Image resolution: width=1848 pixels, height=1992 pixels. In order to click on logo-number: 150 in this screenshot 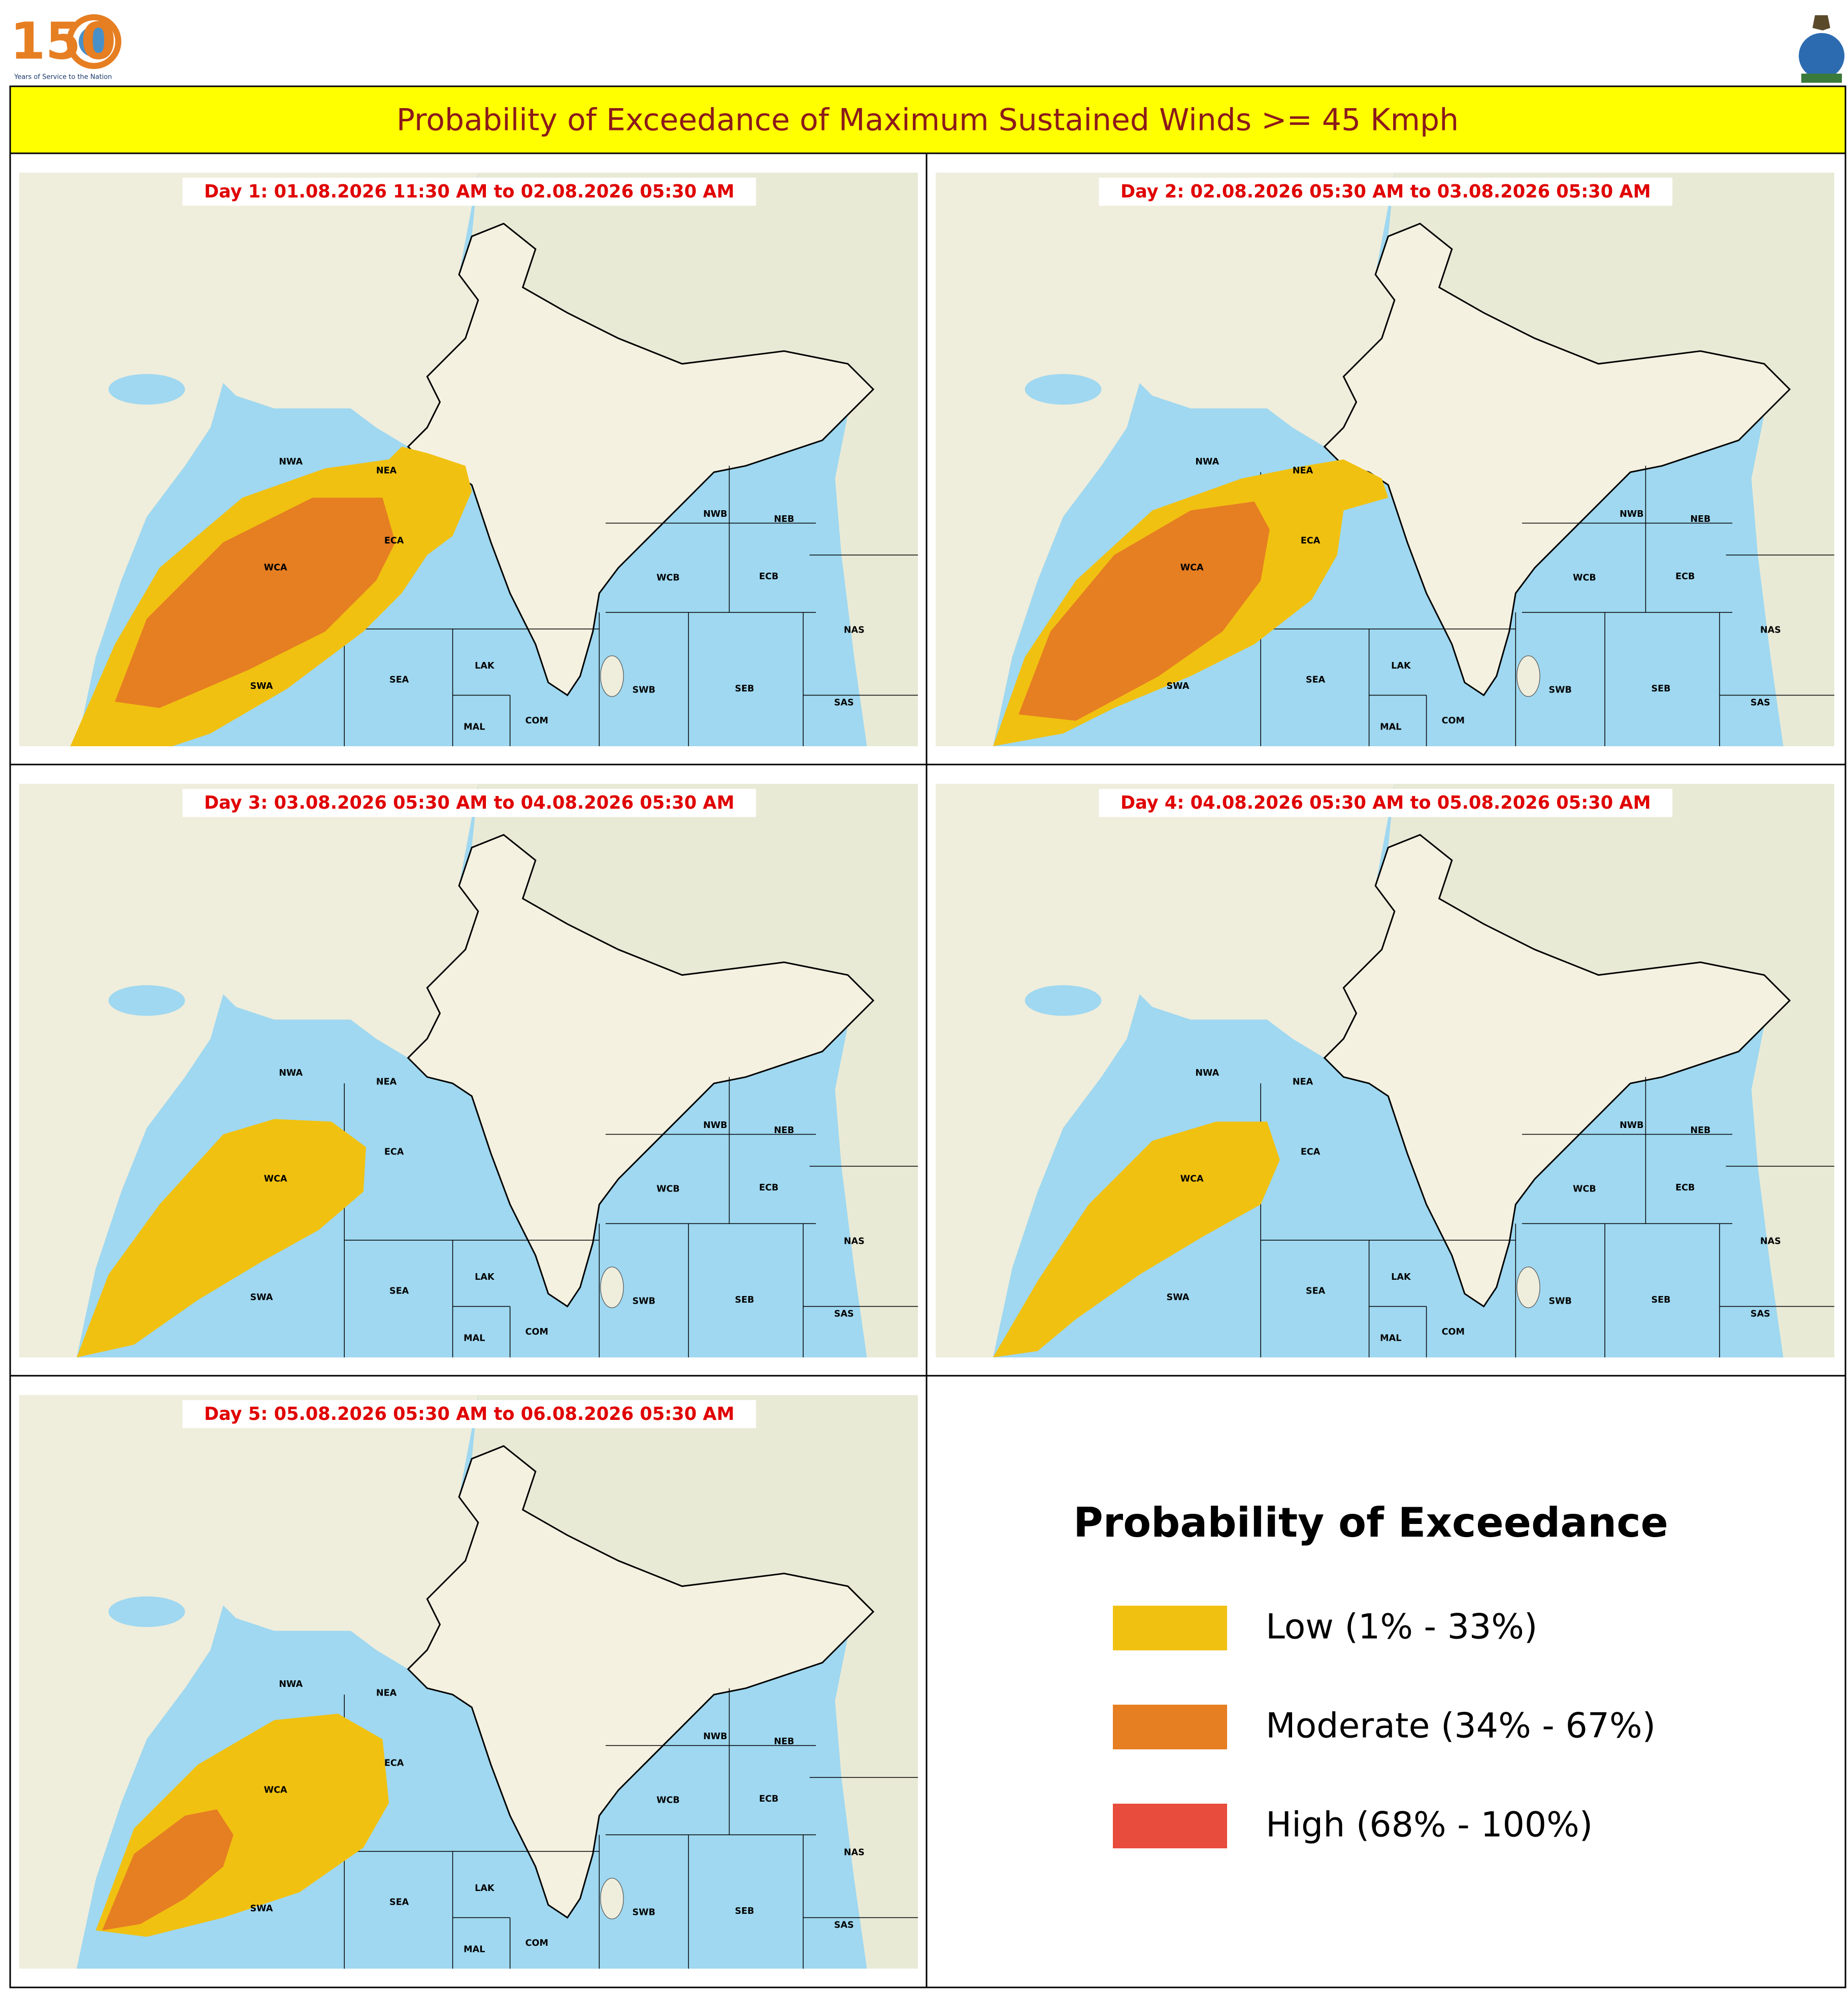, I will do `click(63, 41)`.